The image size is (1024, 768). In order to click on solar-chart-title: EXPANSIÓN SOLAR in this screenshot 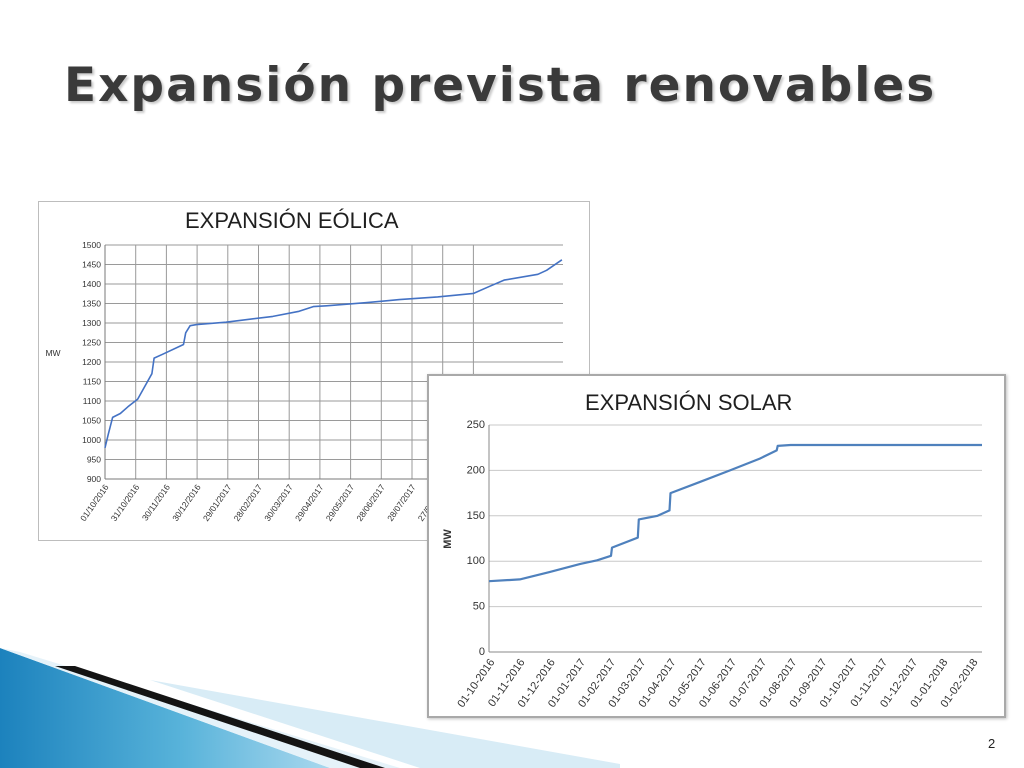, I will do `click(689, 403)`.